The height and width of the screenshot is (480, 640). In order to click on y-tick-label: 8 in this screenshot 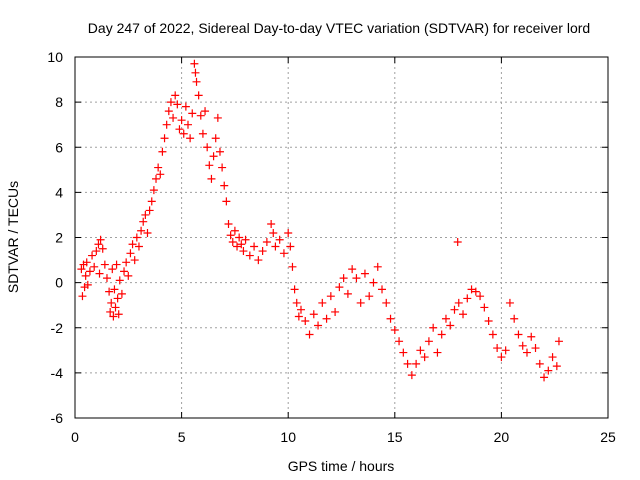, I will do `click(59, 102)`.